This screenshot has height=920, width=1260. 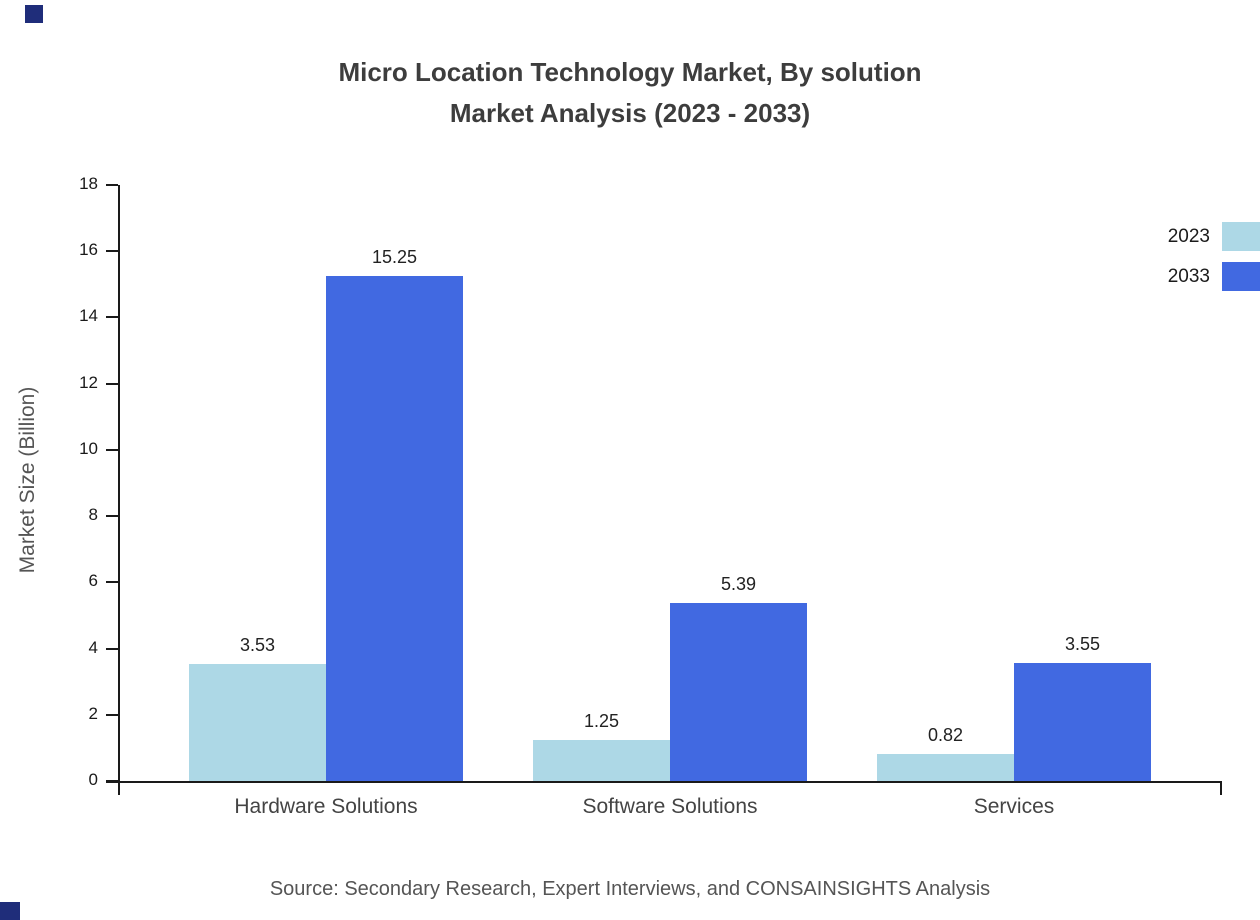 What do you see at coordinates (119, 789) in the screenshot?
I see `x-axis-tick-left` at bounding box center [119, 789].